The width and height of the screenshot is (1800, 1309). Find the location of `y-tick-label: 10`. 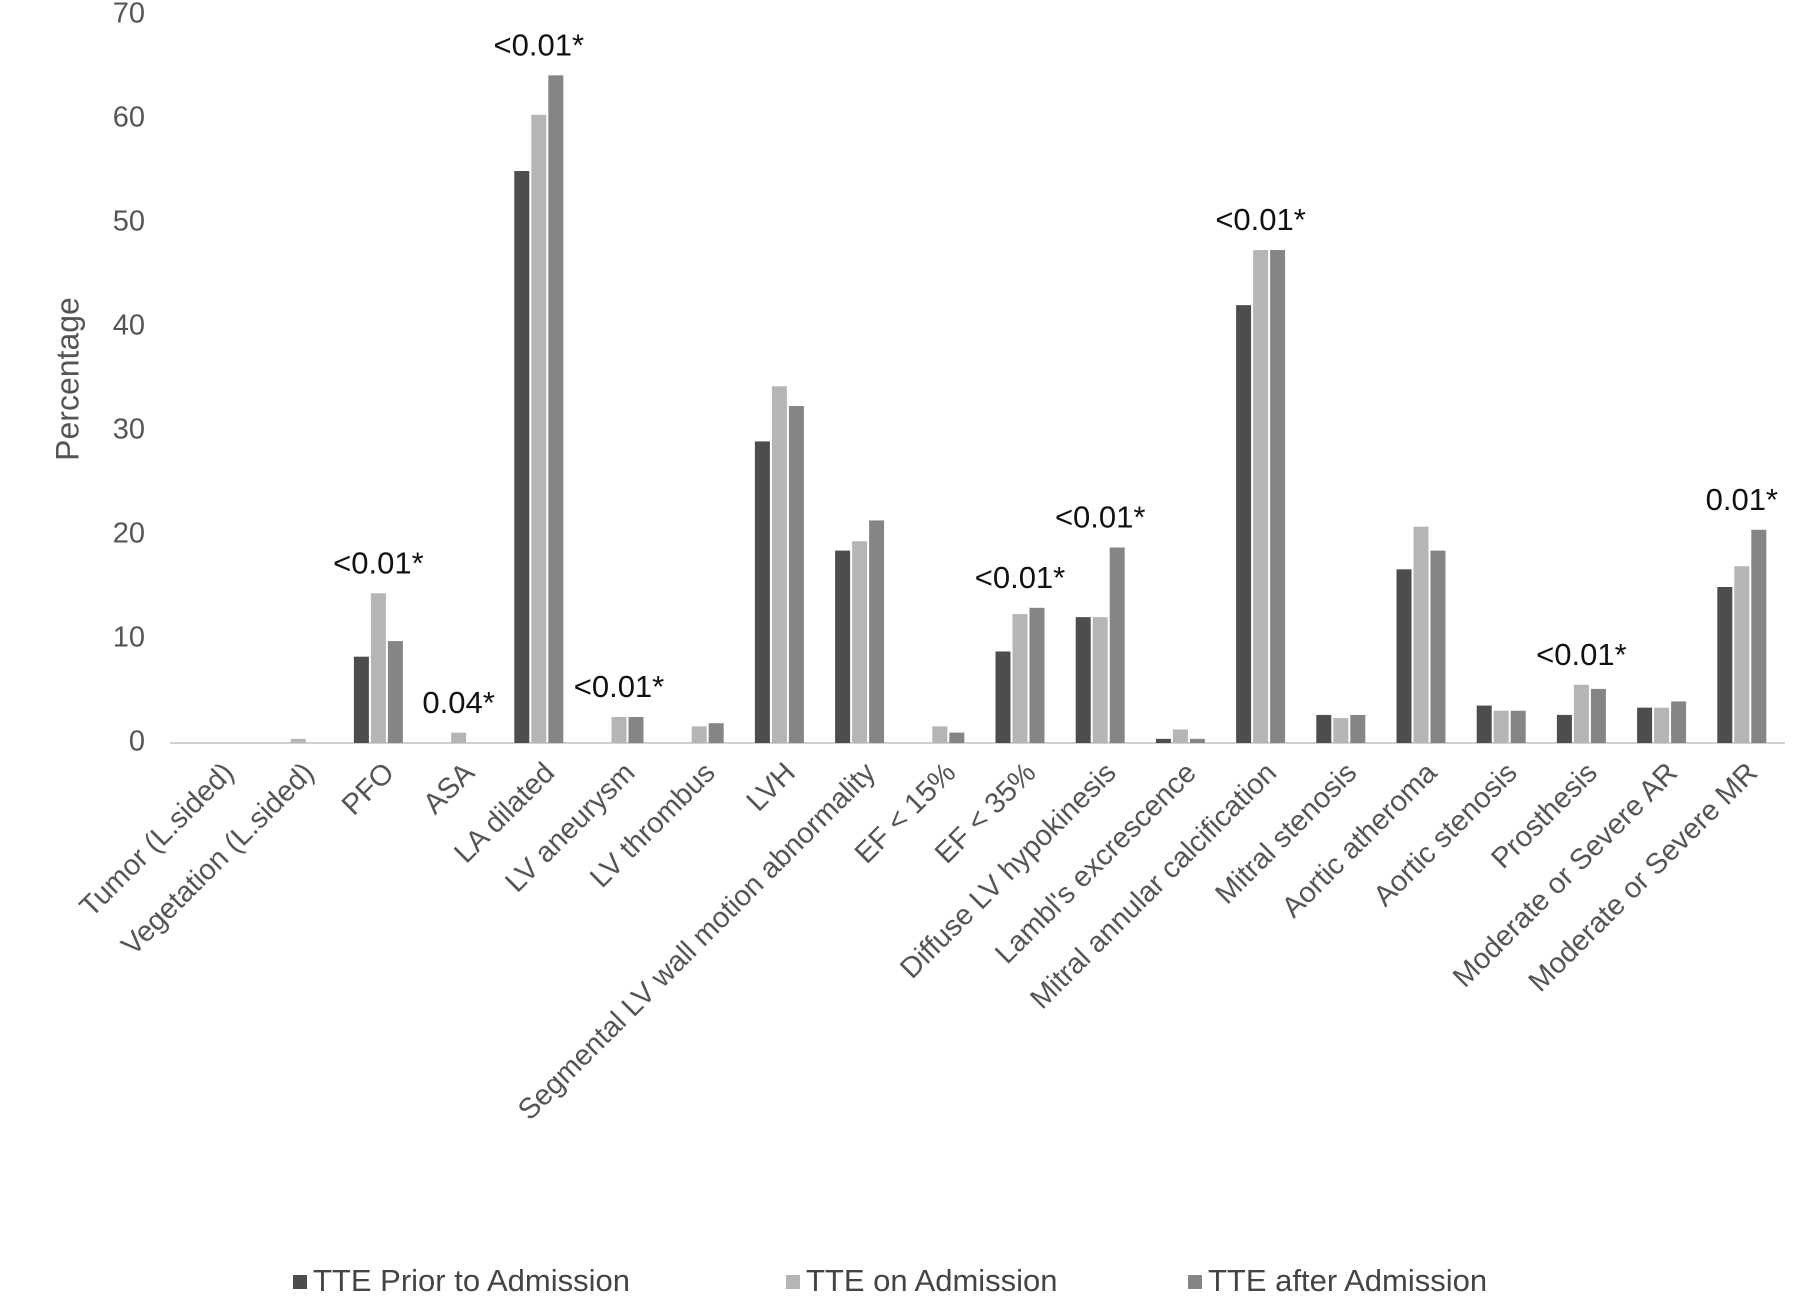

y-tick-label: 10 is located at coordinates (129, 638).